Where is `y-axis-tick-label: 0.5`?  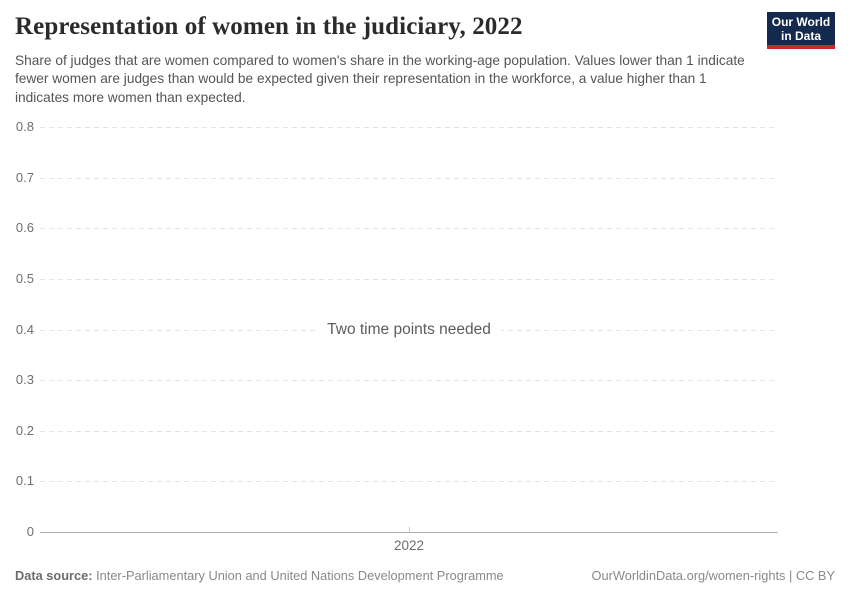 y-axis-tick-label: 0.5 is located at coordinates (24, 278).